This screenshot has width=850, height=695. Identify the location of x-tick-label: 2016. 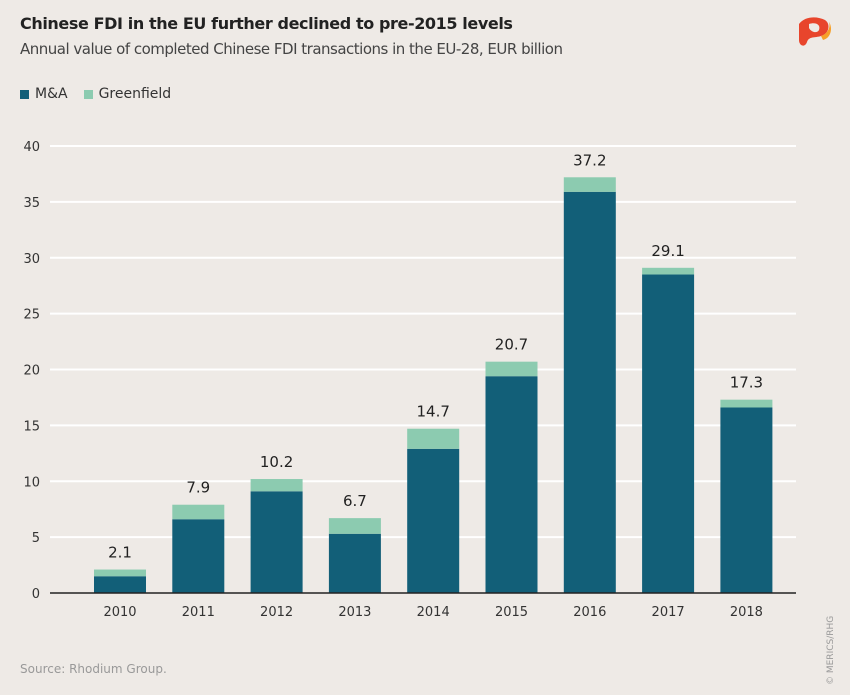
(589, 612).